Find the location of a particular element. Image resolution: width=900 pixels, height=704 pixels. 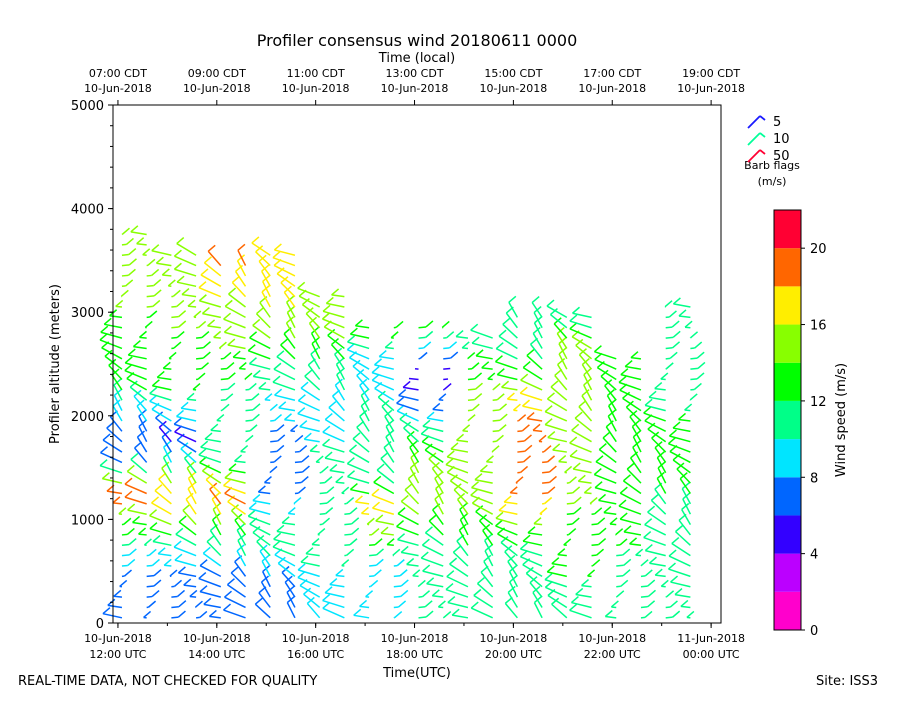

legend-barb-icon is located at coordinates (754, 139).